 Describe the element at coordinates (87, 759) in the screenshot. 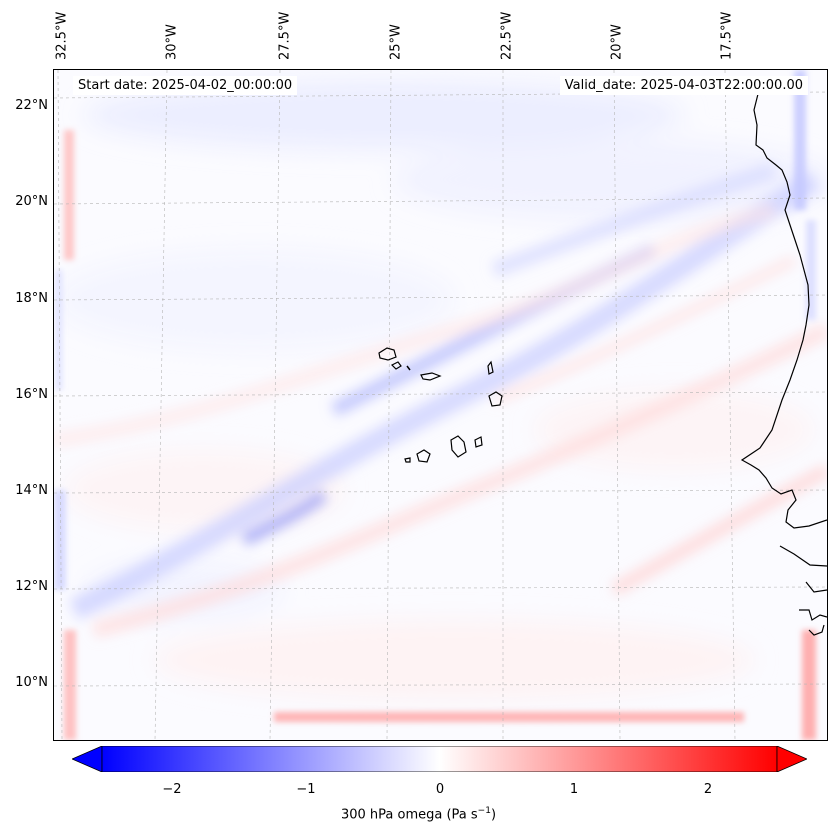

I see `colorbar-low-extend` at that location.